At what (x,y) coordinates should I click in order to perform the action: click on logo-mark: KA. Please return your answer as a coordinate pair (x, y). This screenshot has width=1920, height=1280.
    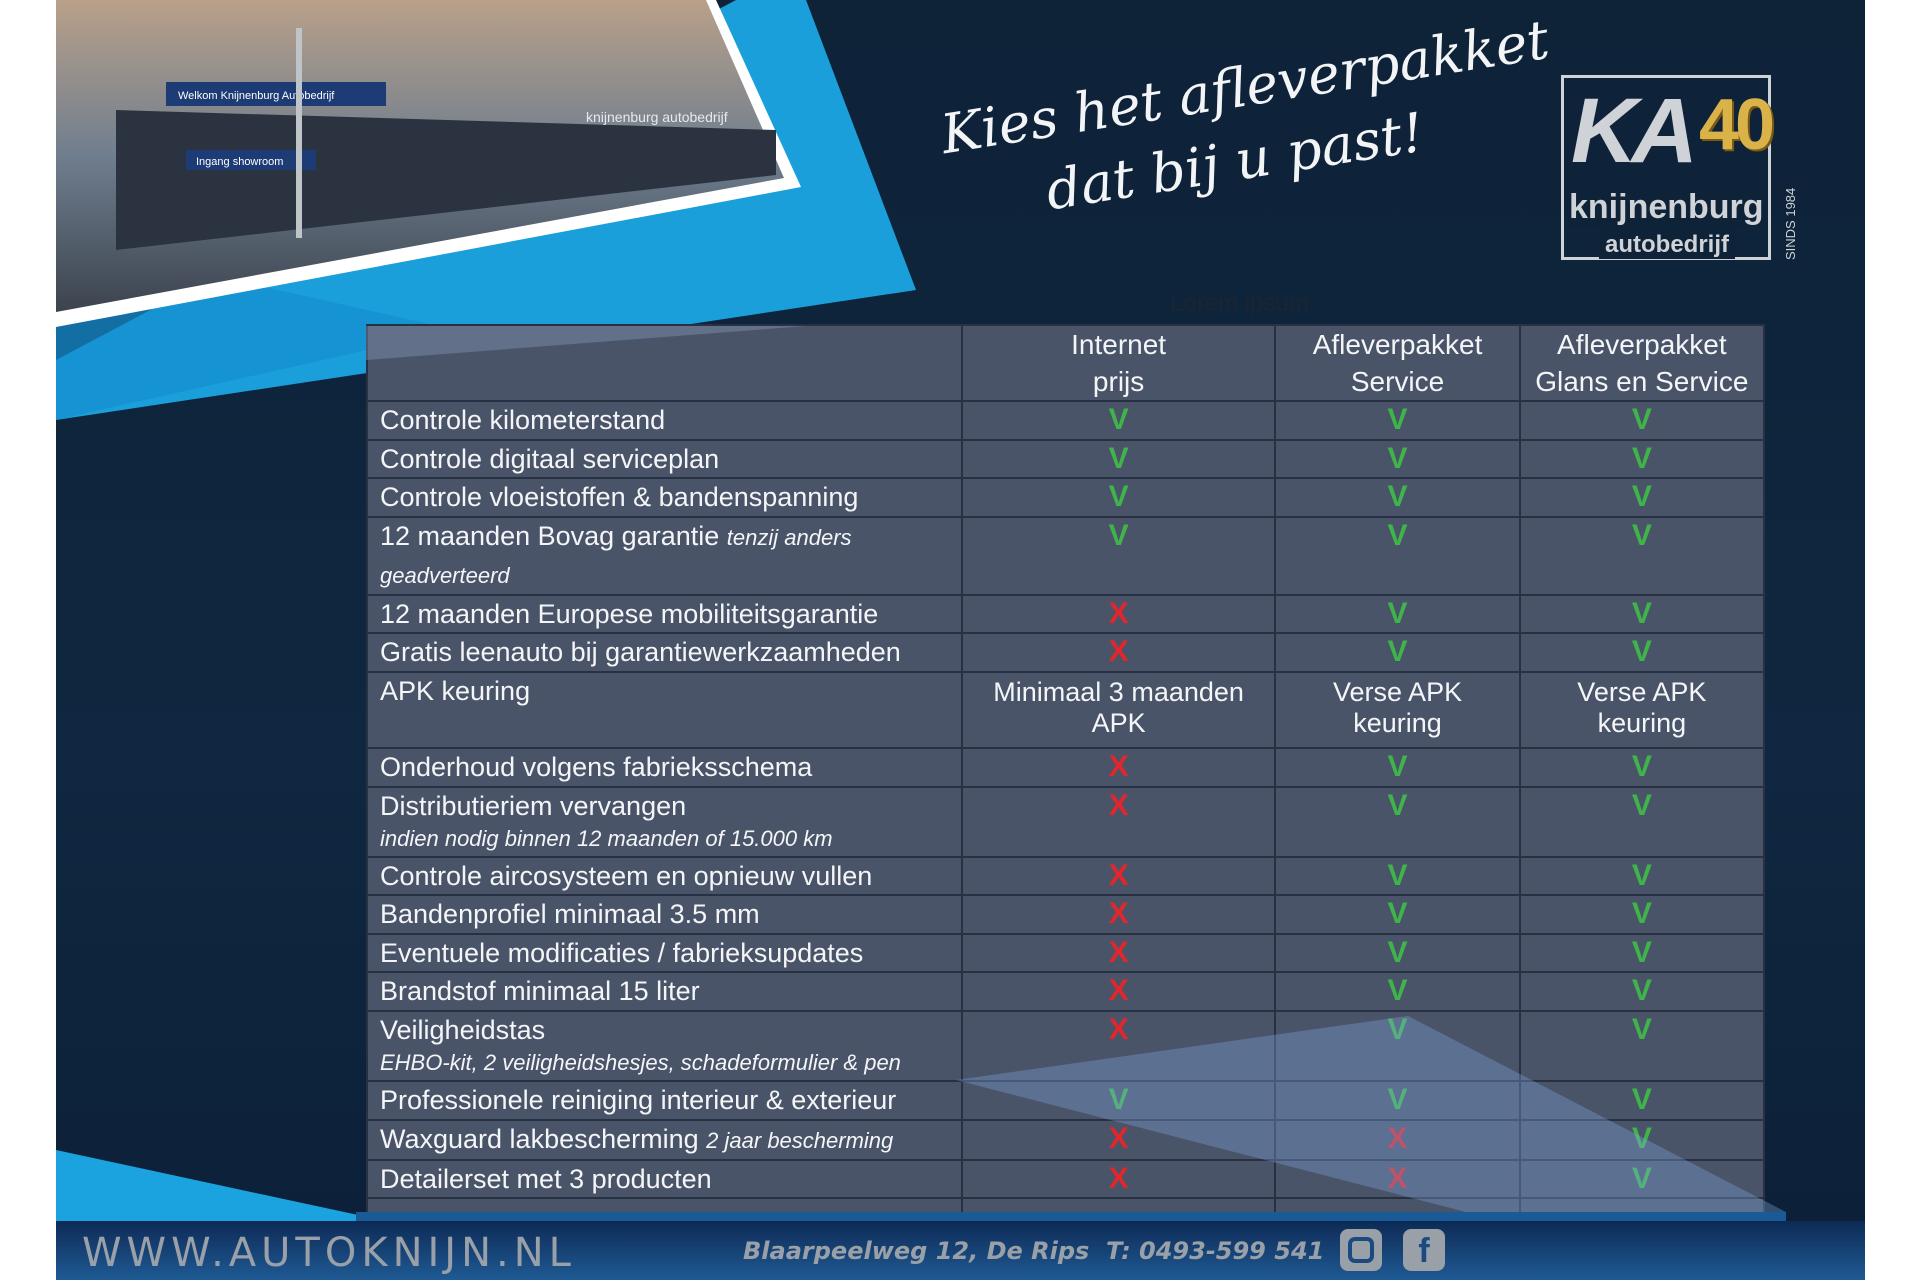
    Looking at the image, I should click on (1634, 131).